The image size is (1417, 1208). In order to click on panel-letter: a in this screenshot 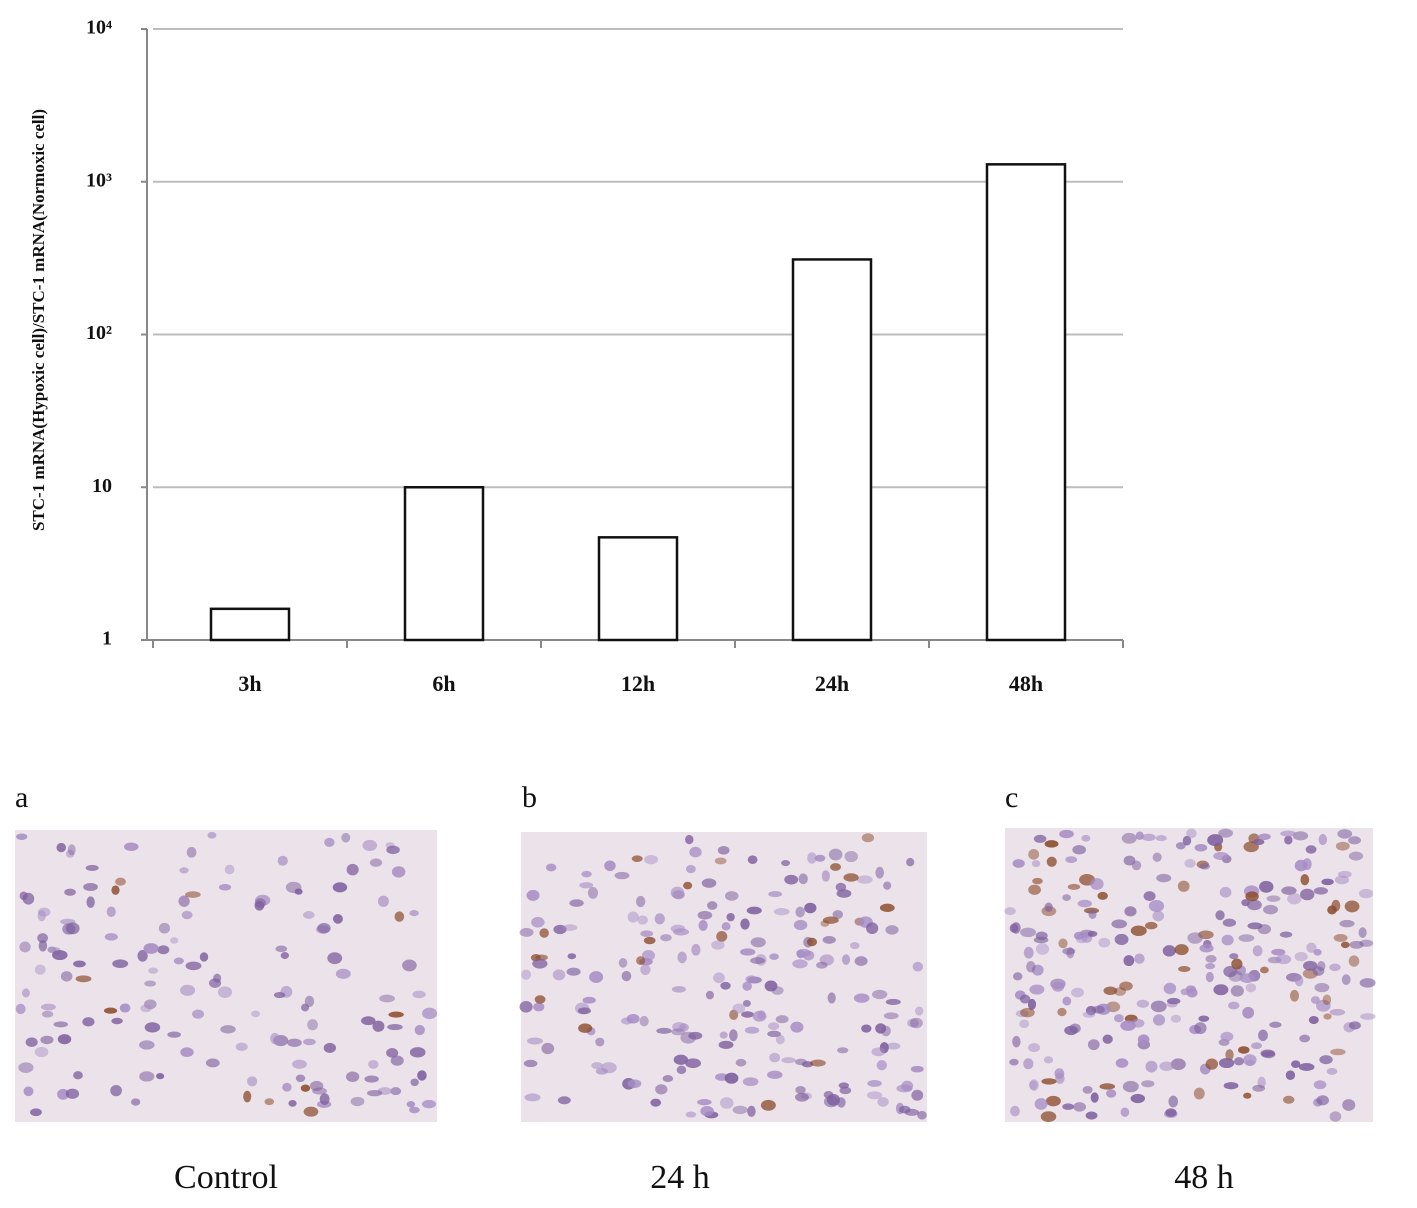, I will do `click(21, 797)`.